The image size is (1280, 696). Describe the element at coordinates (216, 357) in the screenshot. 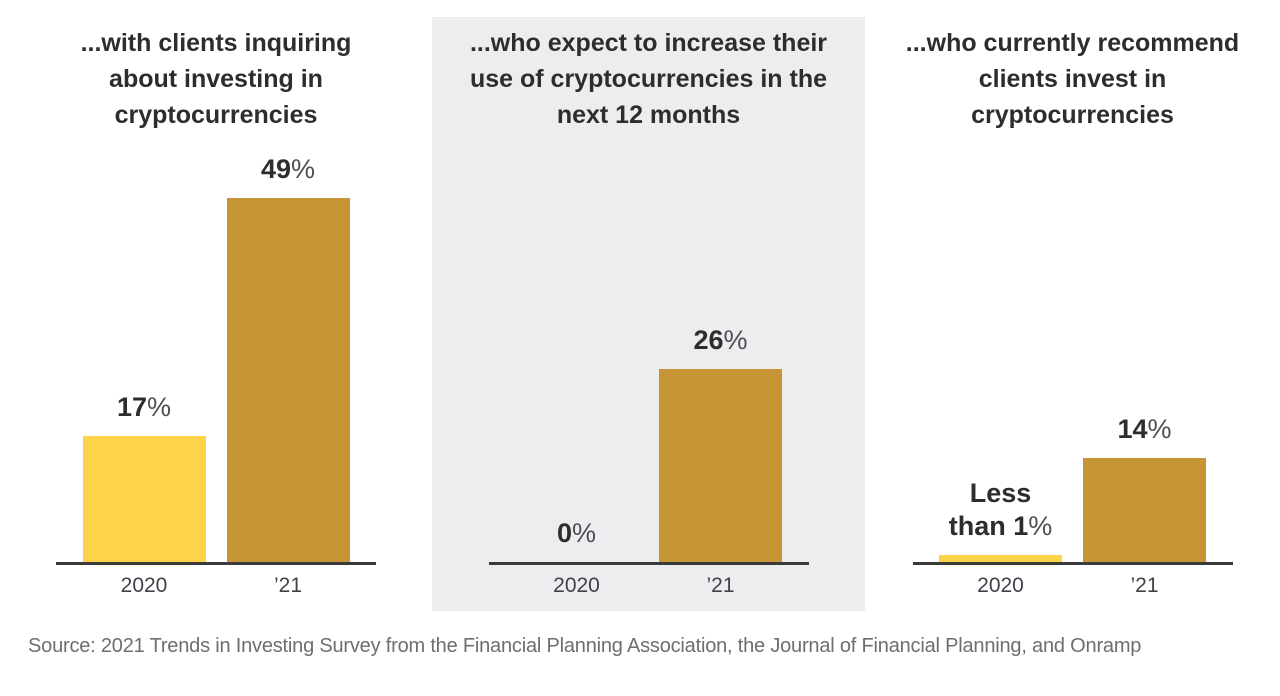

I see `bars-row: 17% 49%` at that location.